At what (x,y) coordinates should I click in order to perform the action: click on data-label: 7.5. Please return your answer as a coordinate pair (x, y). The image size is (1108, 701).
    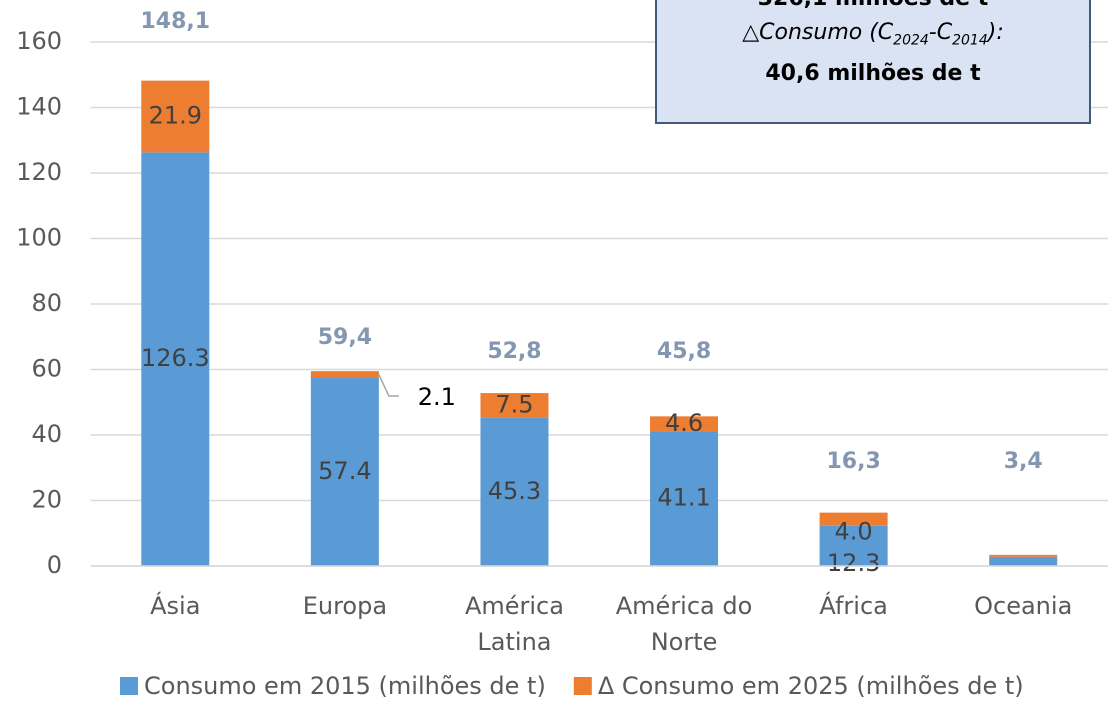
    Looking at the image, I should click on (514, 404).